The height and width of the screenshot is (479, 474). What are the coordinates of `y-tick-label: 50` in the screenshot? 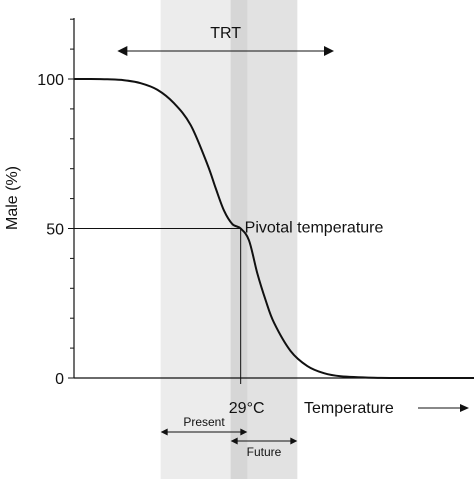 It's located at (55, 230).